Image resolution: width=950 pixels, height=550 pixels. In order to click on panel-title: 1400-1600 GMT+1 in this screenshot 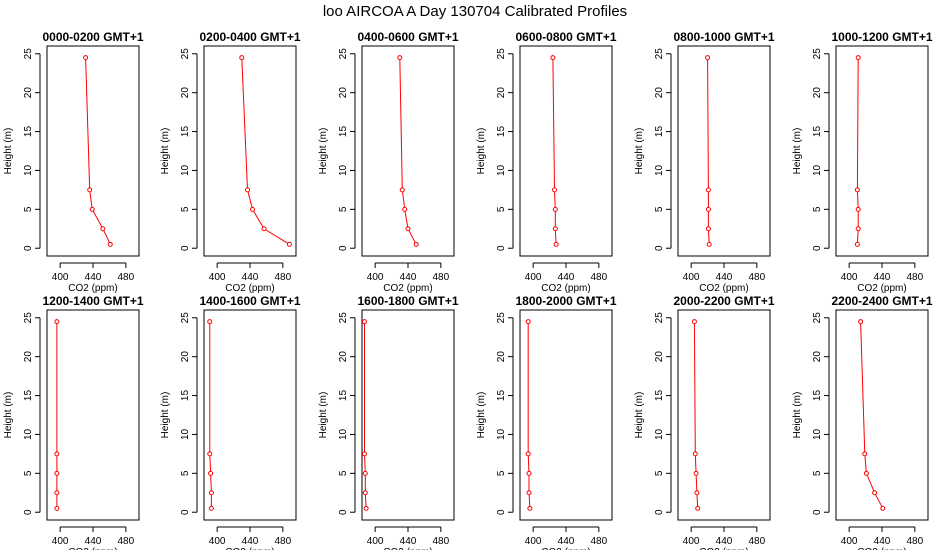, I will do `click(249, 301)`.